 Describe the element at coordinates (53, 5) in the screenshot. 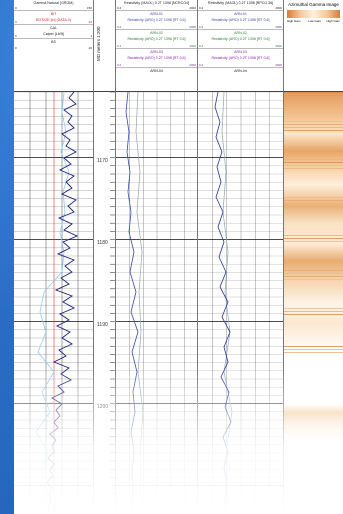

I see `header-row: Gamma Natural (GRGM) 0 150` at that location.